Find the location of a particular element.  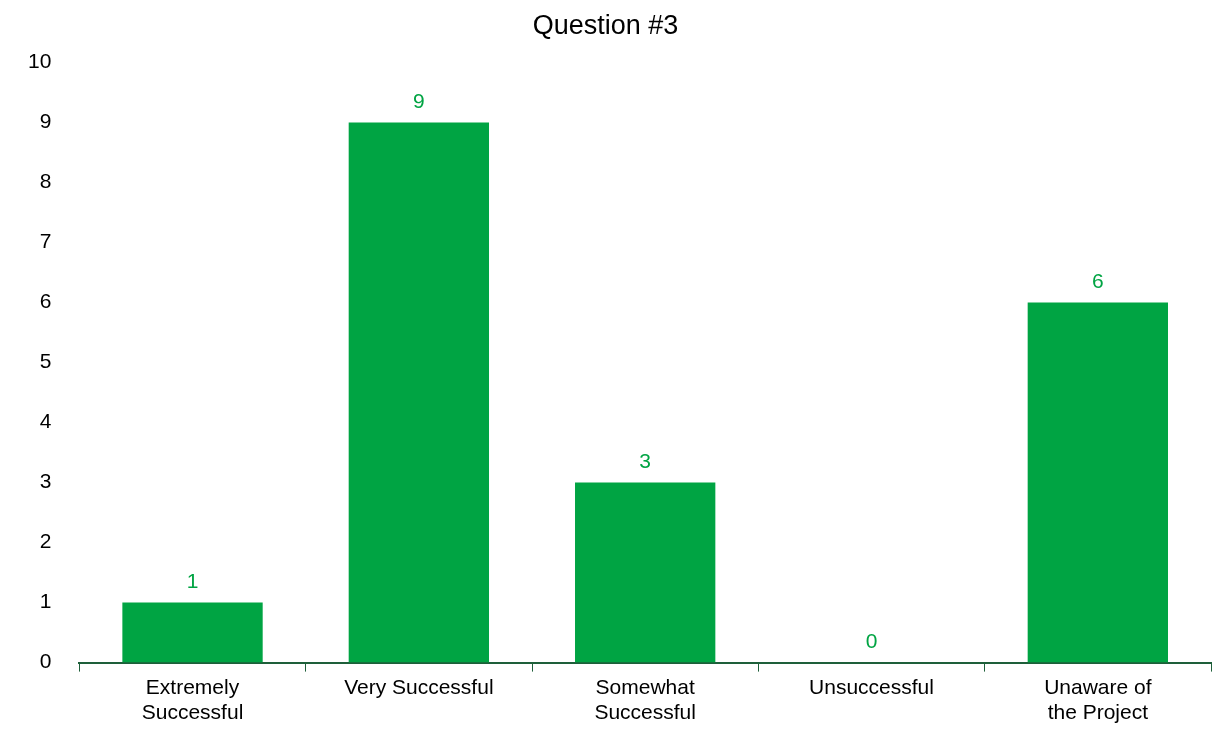

x-tick-label: Unaware of the Project is located at coordinates (1098, 699).